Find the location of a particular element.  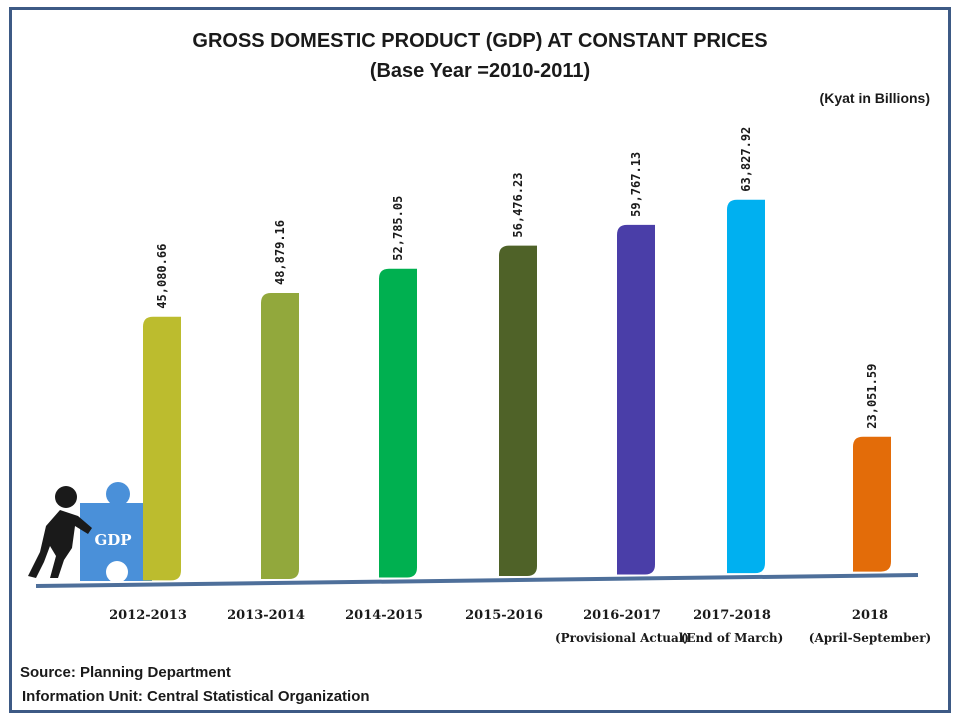

x-tick-label: 2017-2018 is located at coordinates (732, 615).